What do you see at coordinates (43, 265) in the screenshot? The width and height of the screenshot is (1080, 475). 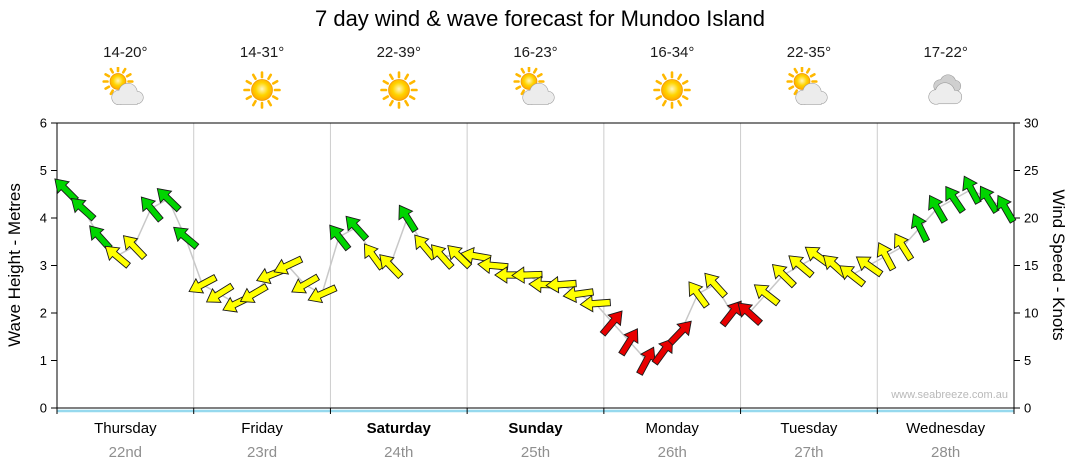 I see `left-axis-tick-label: 3` at bounding box center [43, 265].